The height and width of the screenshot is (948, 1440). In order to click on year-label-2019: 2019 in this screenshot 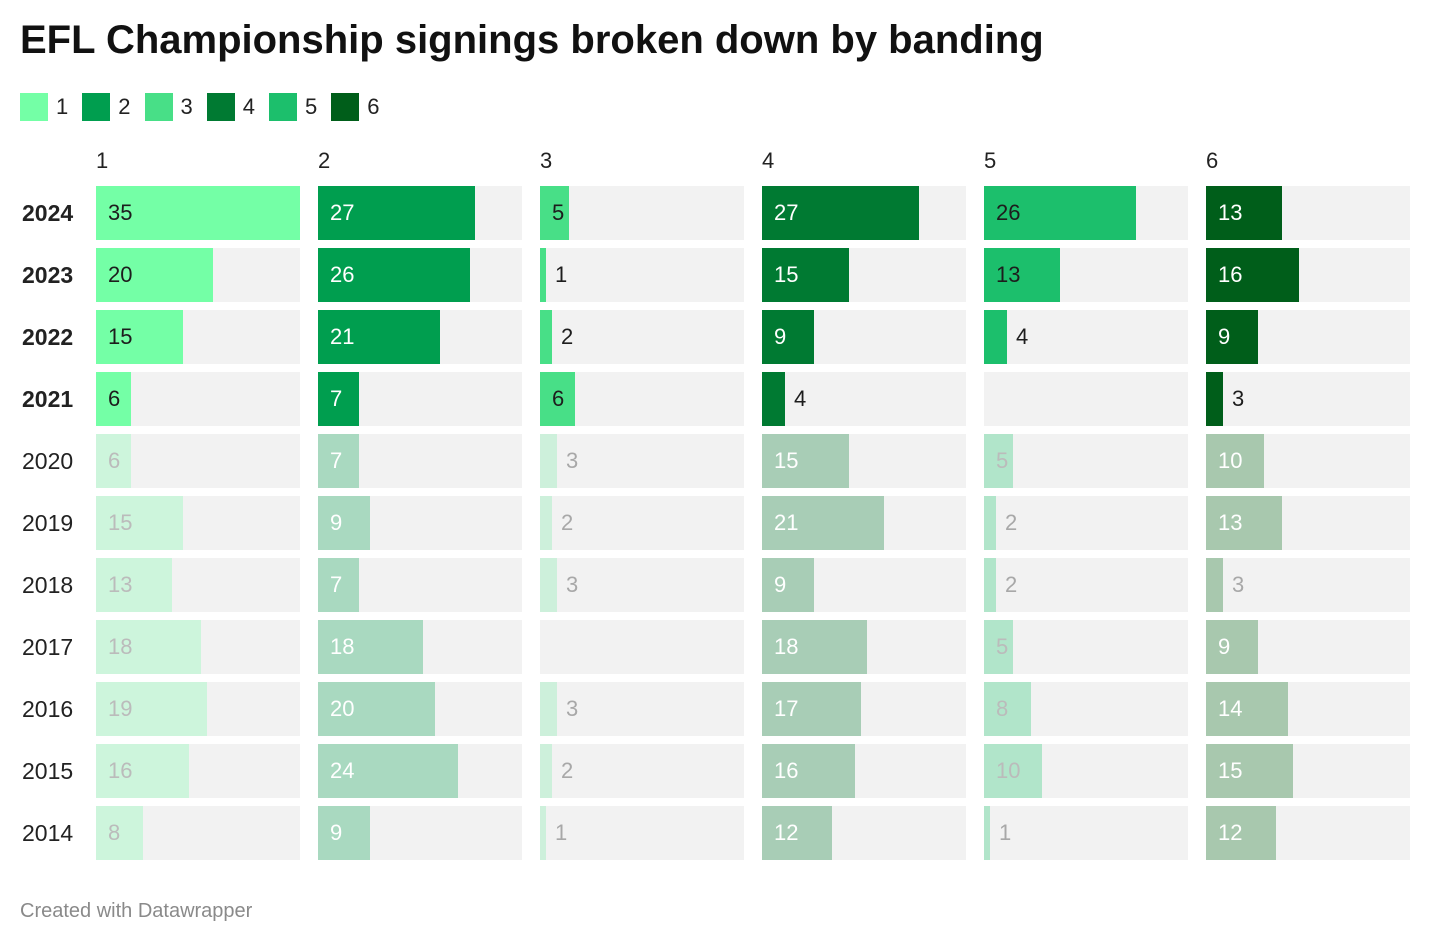, I will do `click(48, 523)`.